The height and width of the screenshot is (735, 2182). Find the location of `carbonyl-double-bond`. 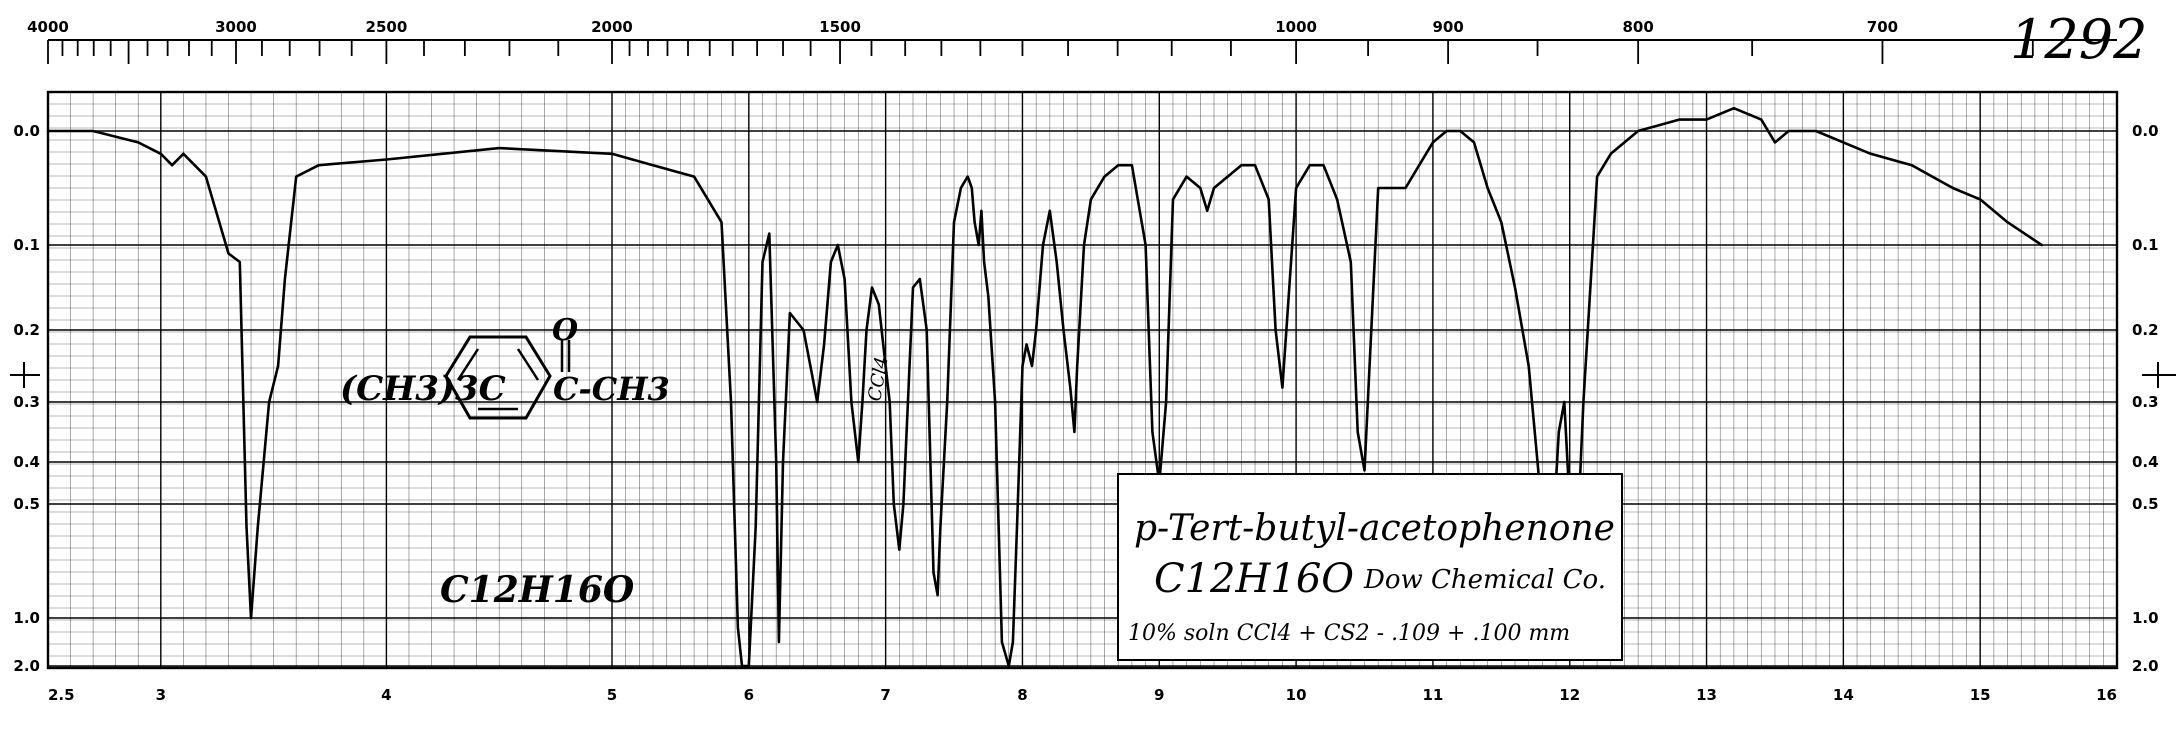

carbonyl-double-bond is located at coordinates (565, 356).